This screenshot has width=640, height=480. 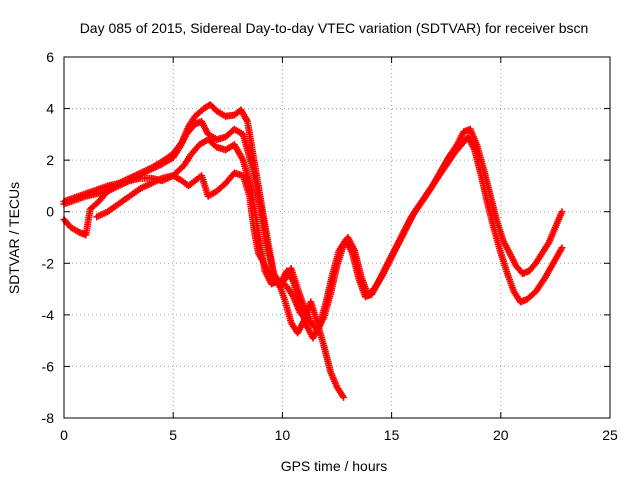 I want to click on x-tick-label: 25, so click(x=610, y=435).